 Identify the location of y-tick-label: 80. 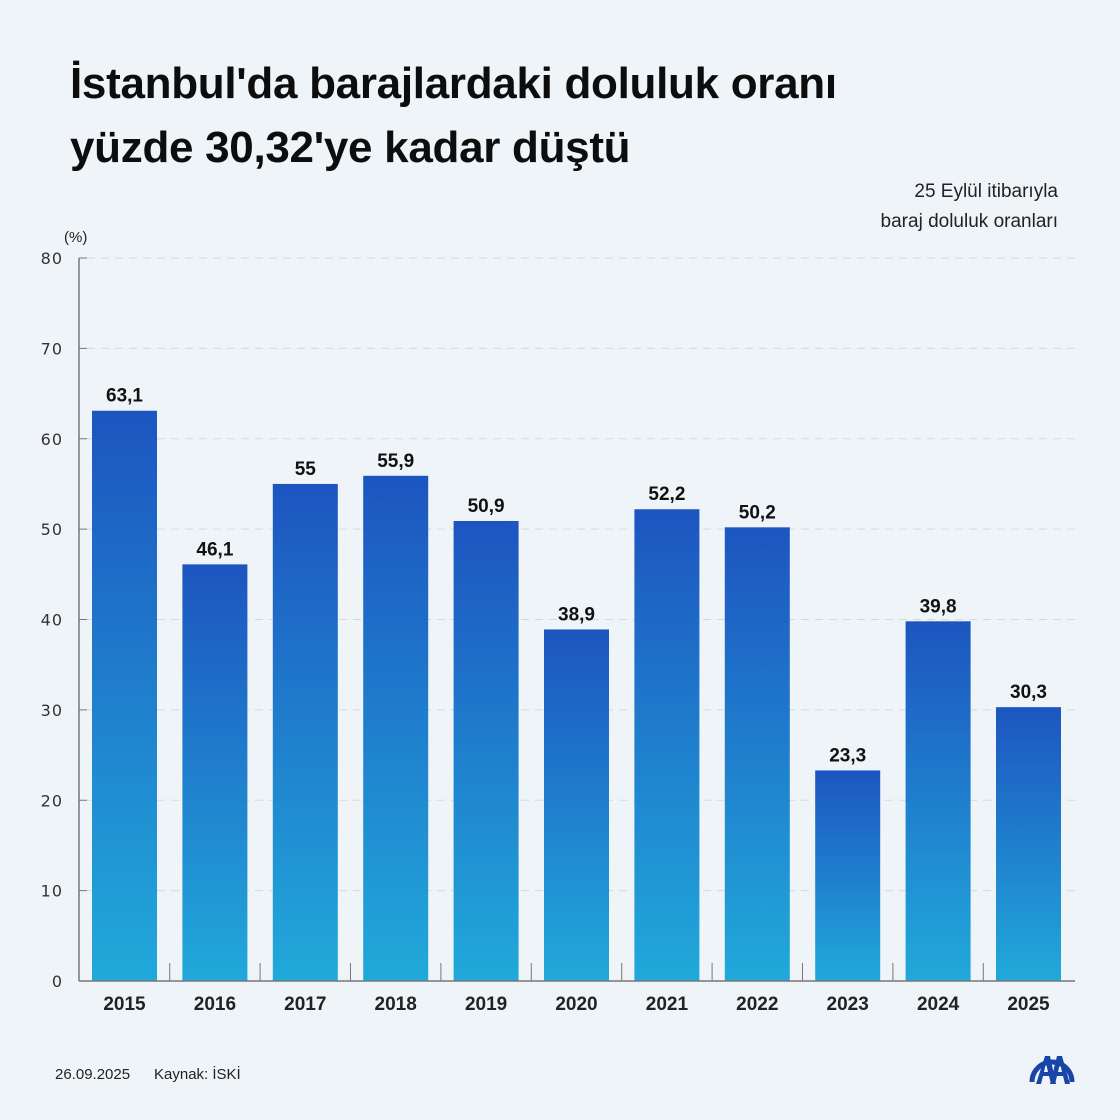
(52, 258).